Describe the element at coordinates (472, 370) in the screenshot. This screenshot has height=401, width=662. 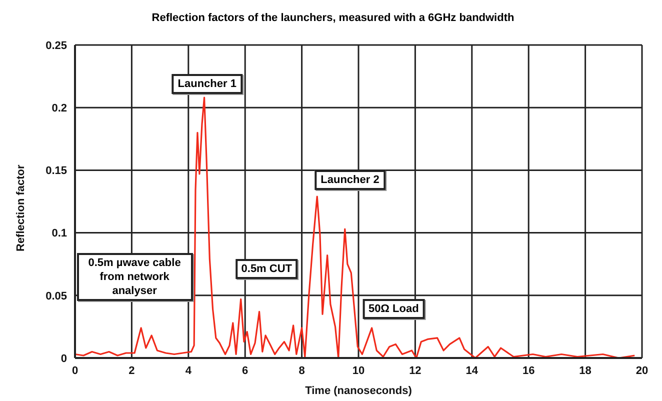
I see `x-tick-label: 14` at that location.